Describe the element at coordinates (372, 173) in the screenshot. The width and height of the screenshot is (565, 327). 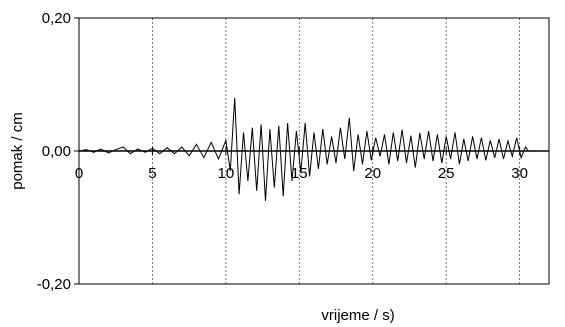
I see `x-tick-label: 20` at that location.